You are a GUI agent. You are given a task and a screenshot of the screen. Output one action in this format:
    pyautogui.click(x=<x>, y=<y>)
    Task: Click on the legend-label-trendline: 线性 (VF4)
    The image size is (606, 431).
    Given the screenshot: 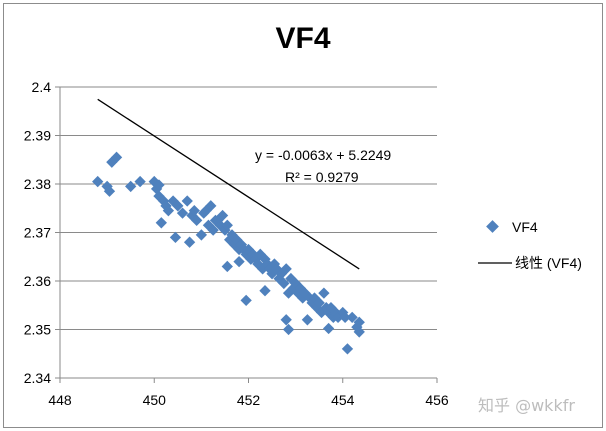 What is the action you would take?
    pyautogui.click(x=548, y=263)
    